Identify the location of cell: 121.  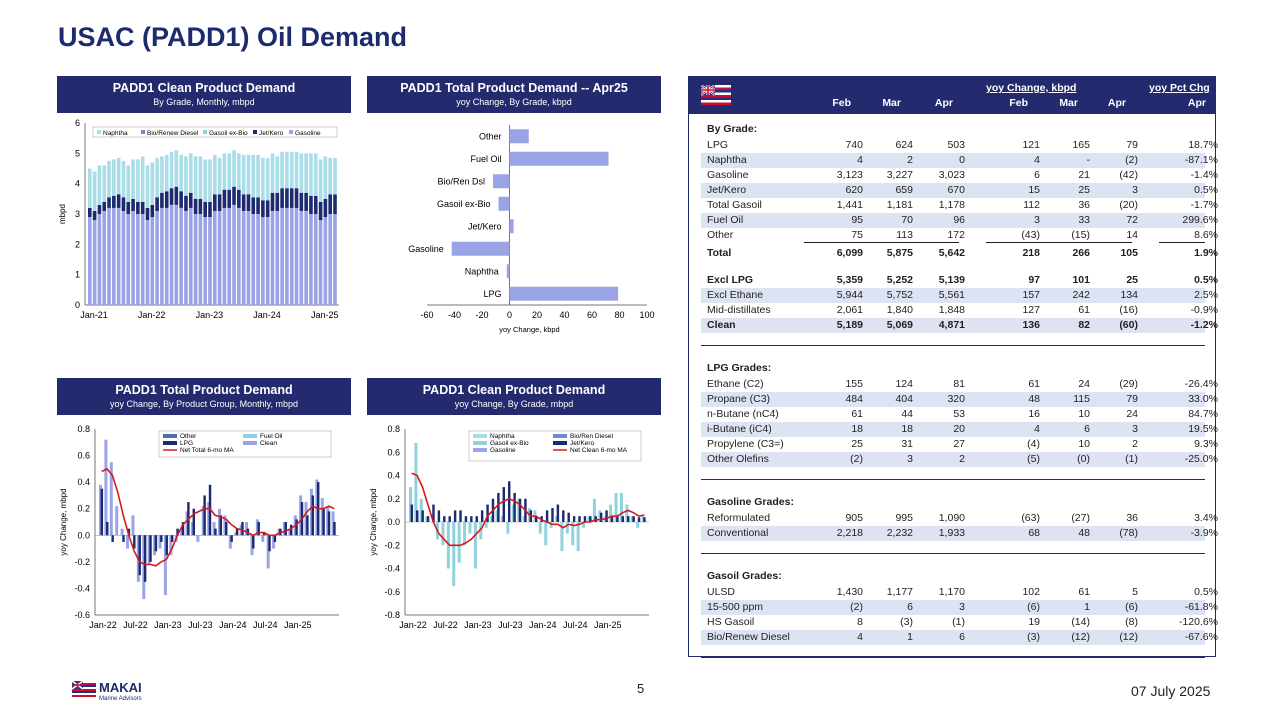
(1031, 145).